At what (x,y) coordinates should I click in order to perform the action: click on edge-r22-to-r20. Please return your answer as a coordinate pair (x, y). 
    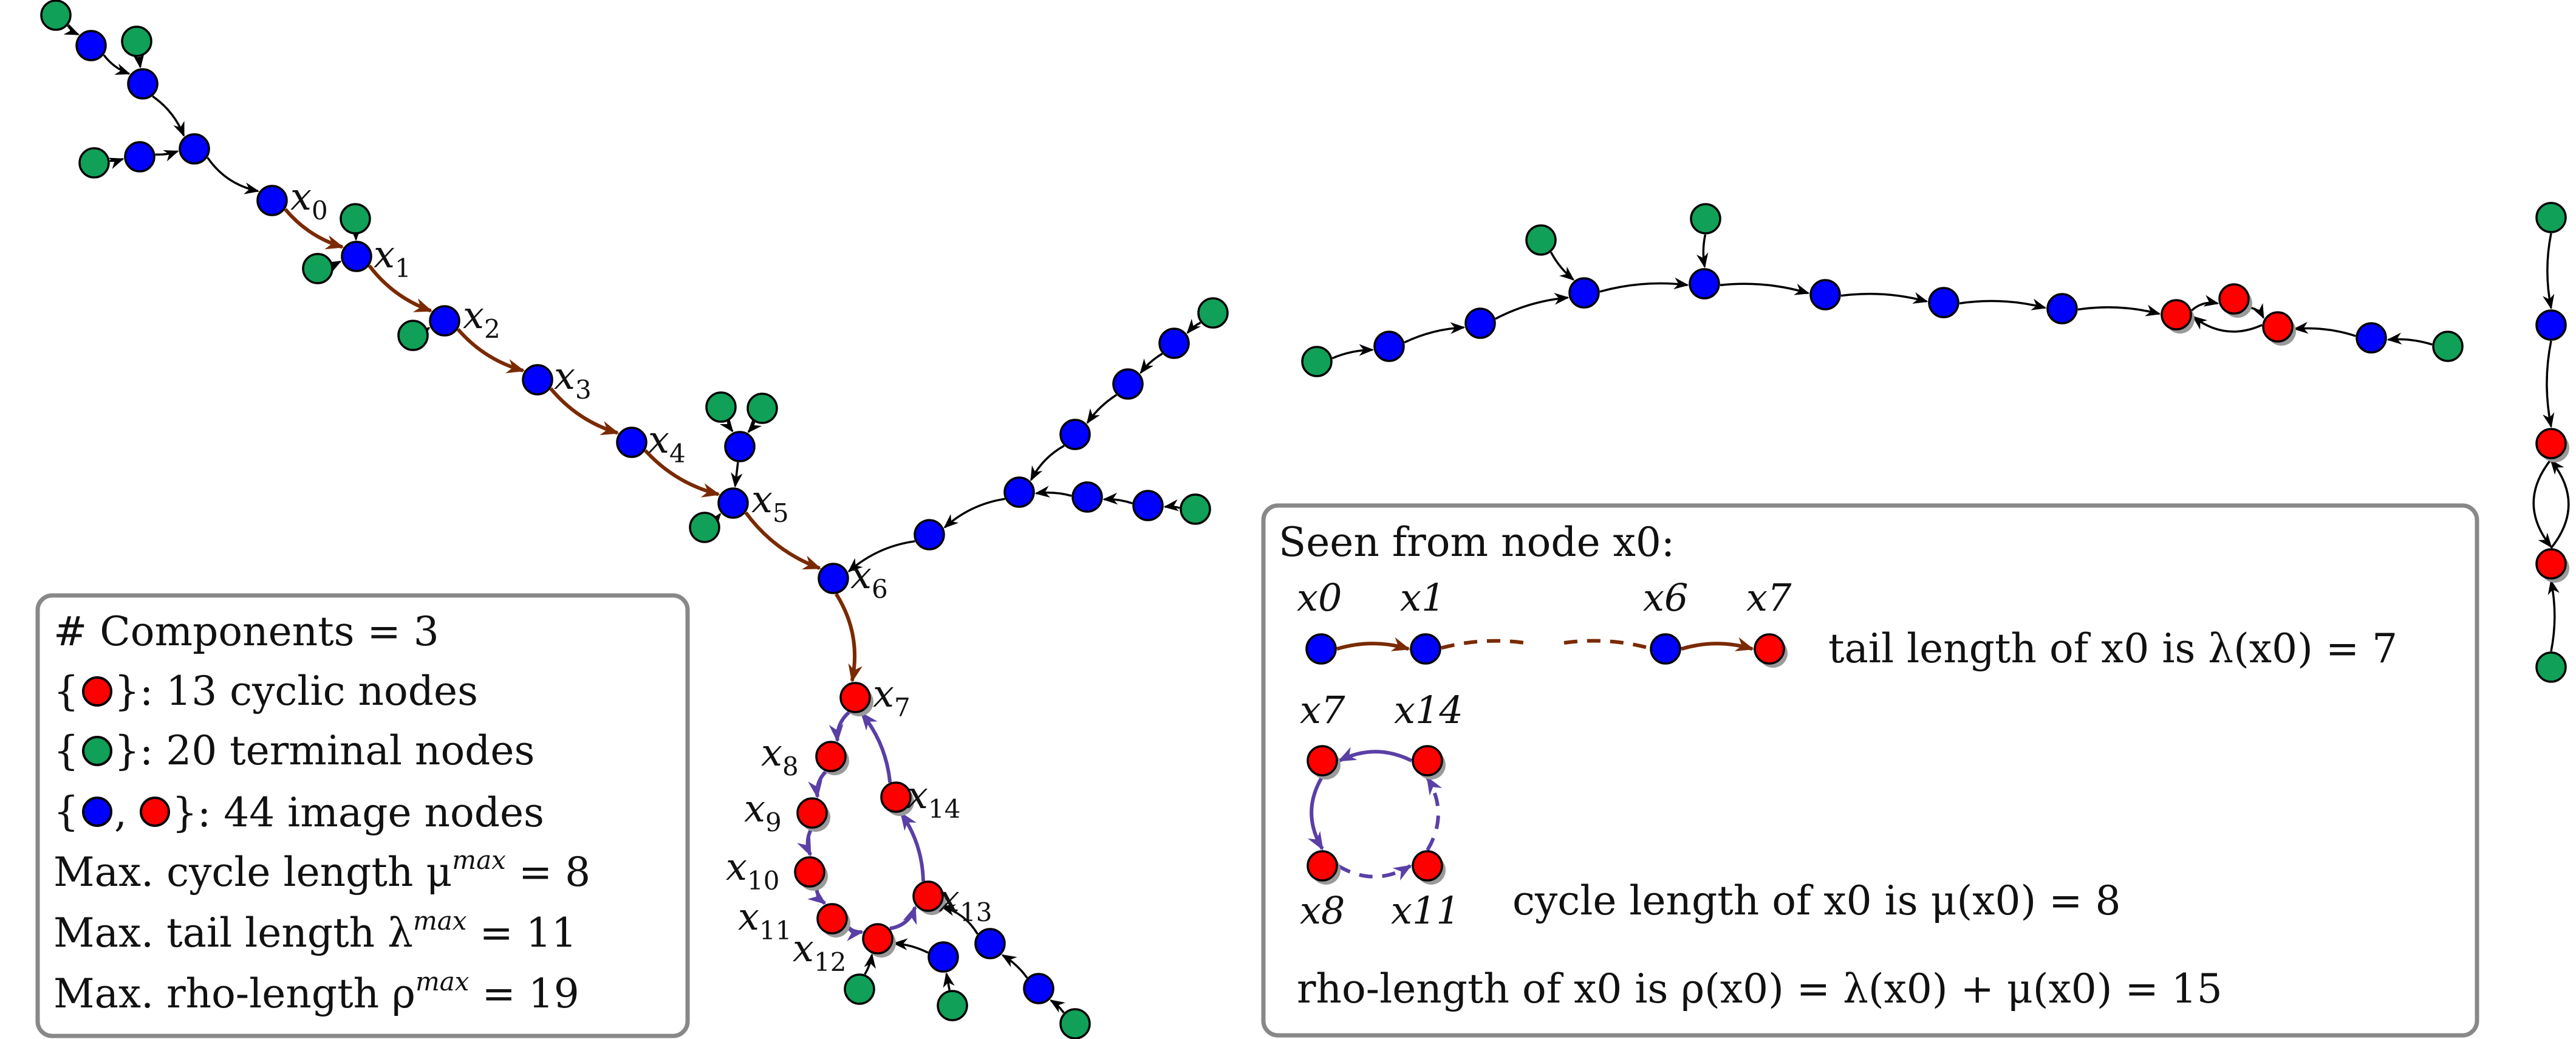
    Looking at the image, I should click on (2227, 324).